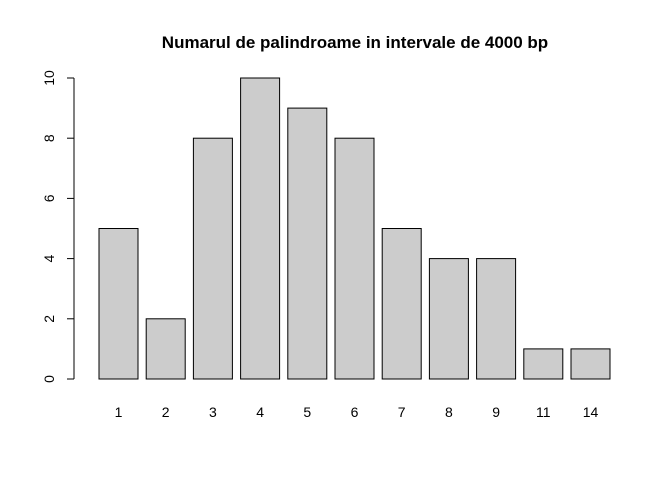 The image size is (672, 480). What do you see at coordinates (449, 412) in the screenshot?
I see `x-tick-label: 8` at bounding box center [449, 412].